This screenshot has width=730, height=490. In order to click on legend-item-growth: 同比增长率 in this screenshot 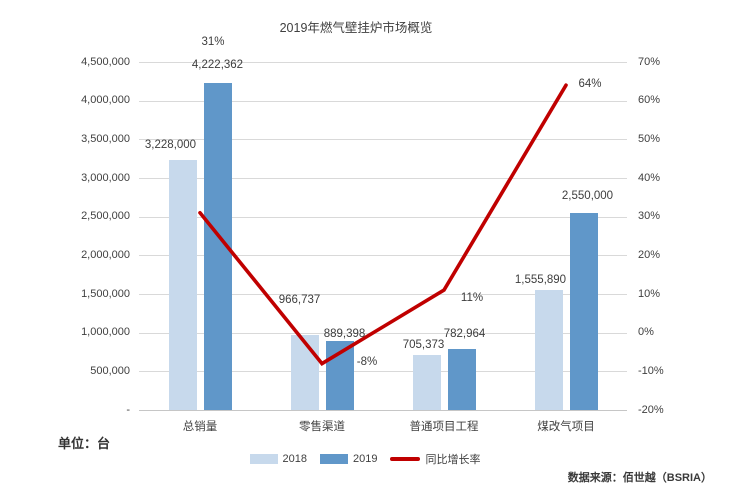, I will do `click(435, 459)`.